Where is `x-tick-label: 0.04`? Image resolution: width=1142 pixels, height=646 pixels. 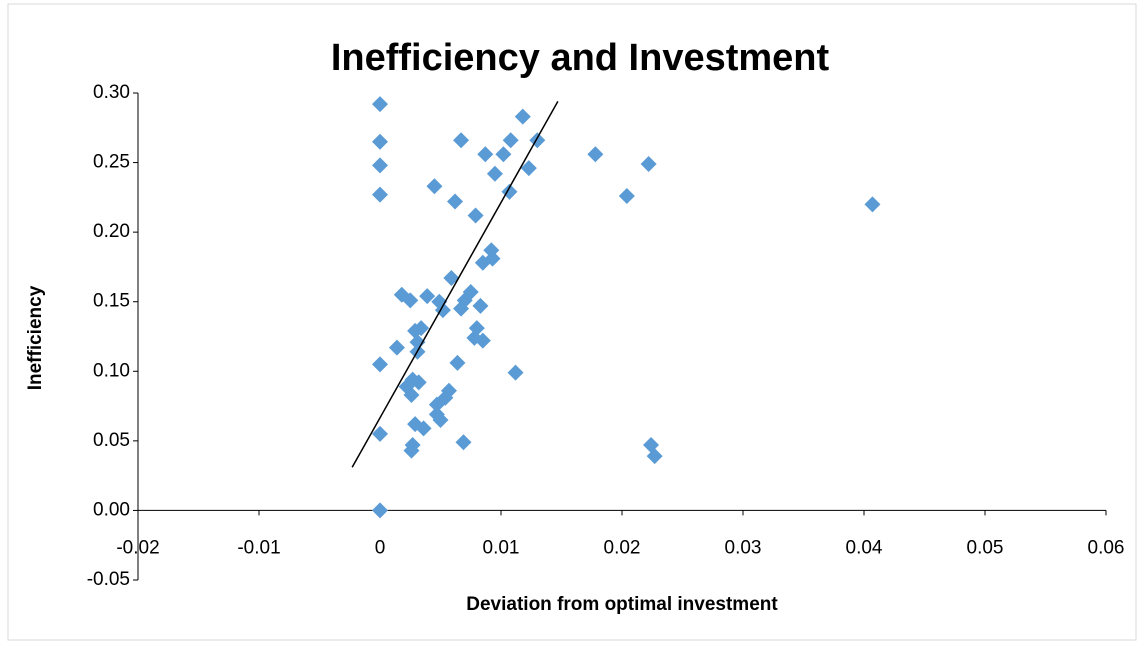 x-tick-label: 0.04 is located at coordinates (864, 547).